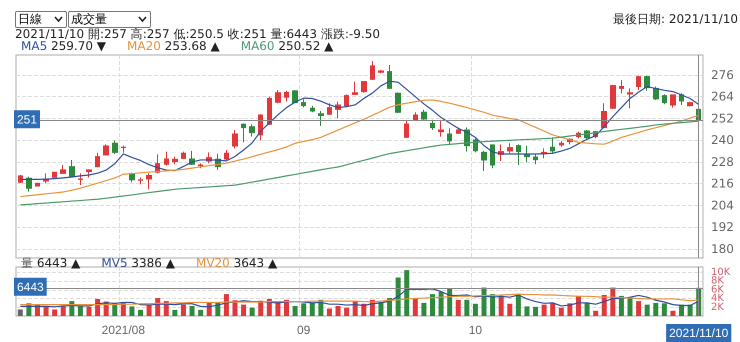 The width and height of the screenshot is (740, 342). I want to click on y-tick-label: 228, so click(722, 161).